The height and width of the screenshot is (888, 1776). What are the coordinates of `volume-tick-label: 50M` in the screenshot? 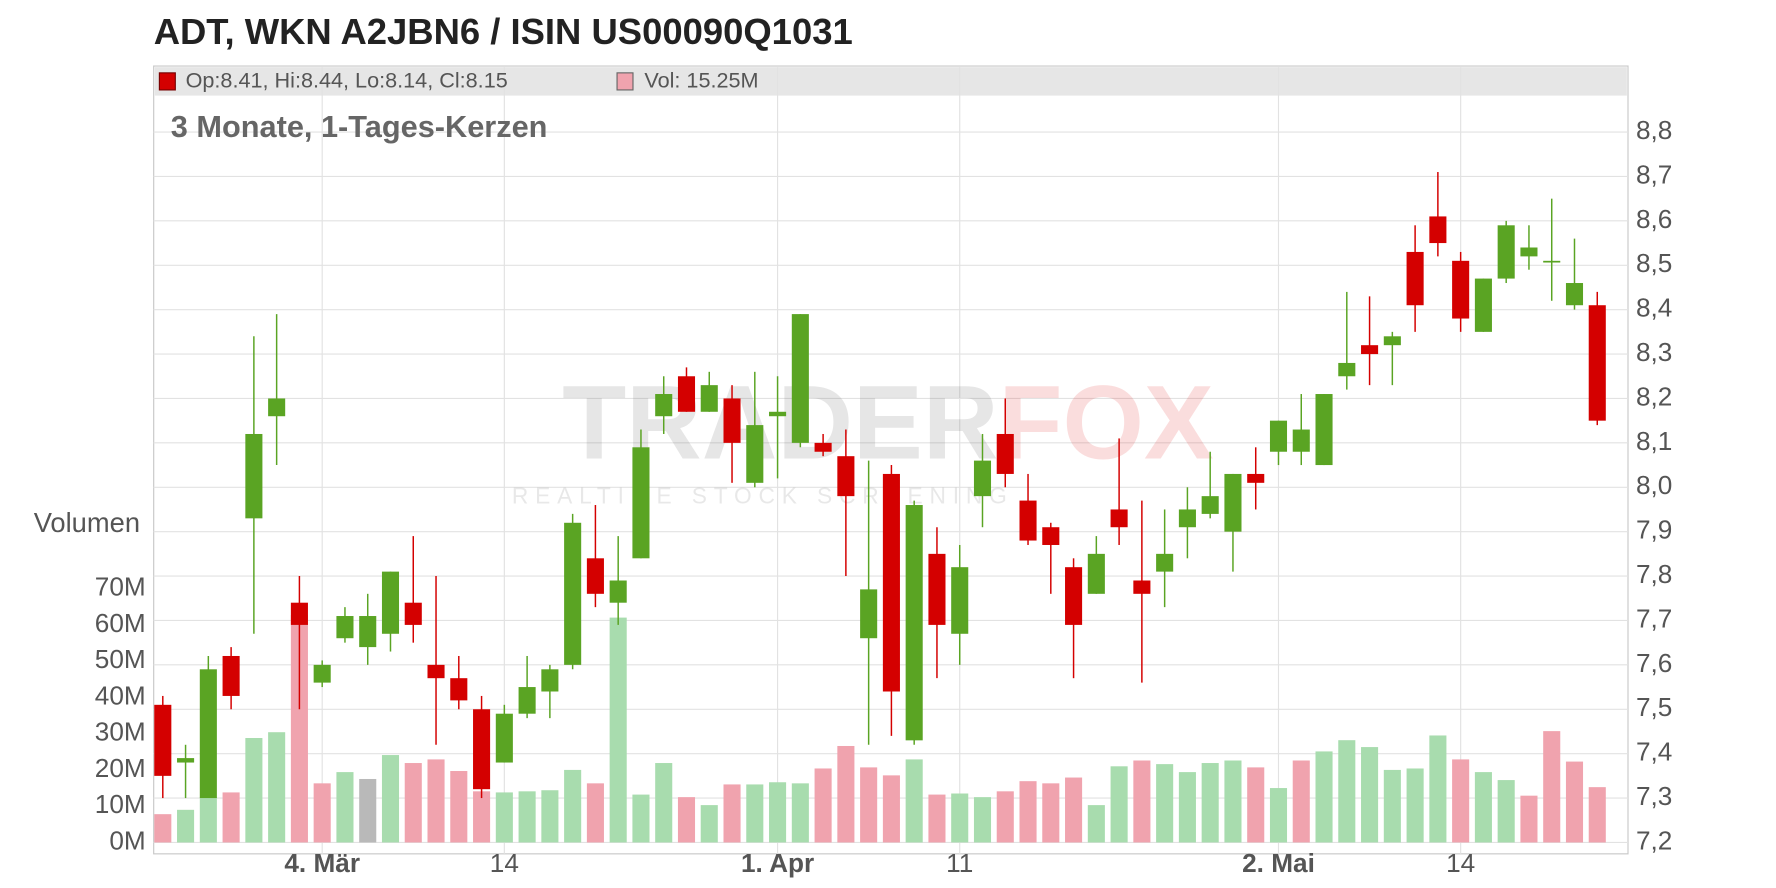 It's located at (120, 659).